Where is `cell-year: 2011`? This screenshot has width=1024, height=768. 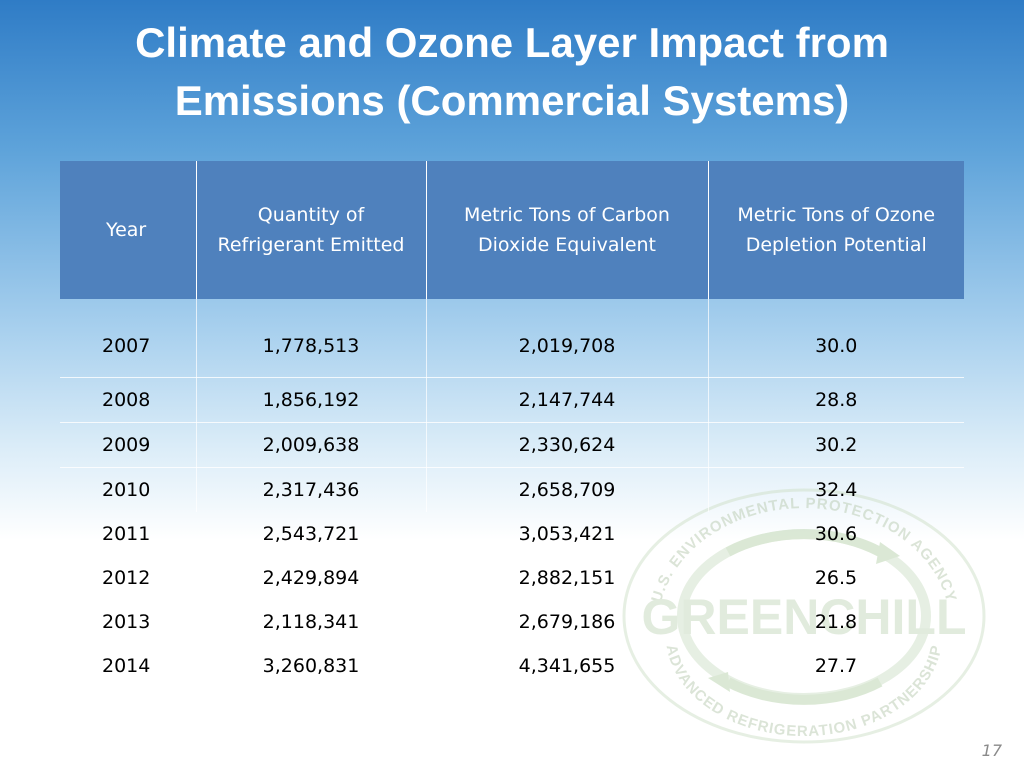
cell-year: 2011 is located at coordinates (126, 534).